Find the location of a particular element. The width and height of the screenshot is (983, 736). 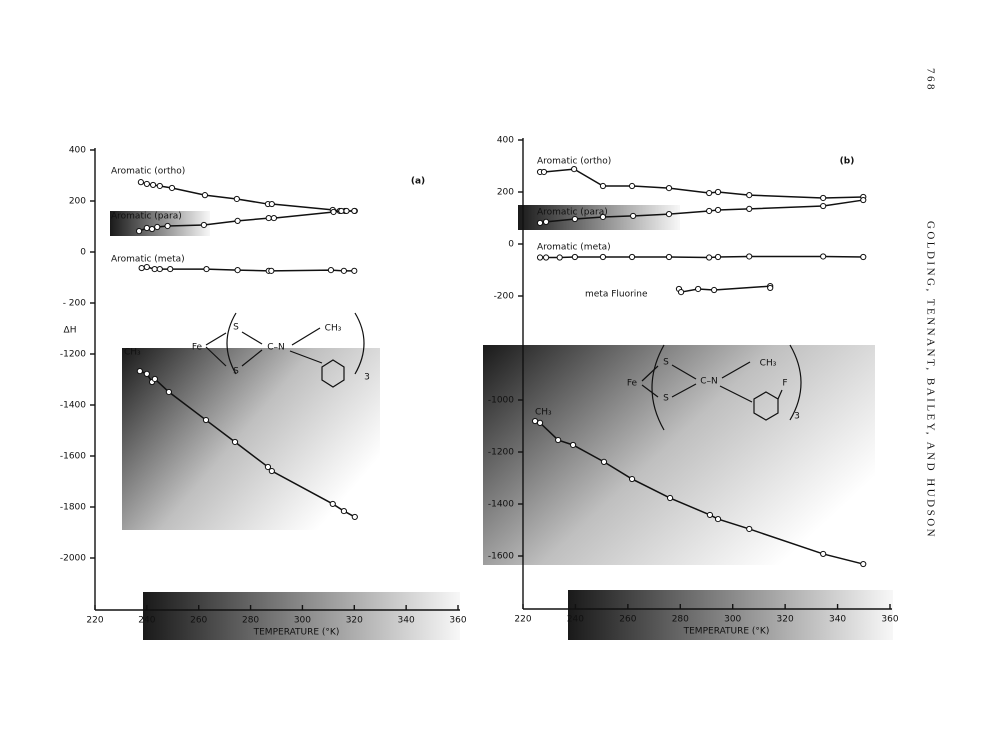

structure-a: Fe S S C–N CH₃ 3 is located at coordinates (281, 350).